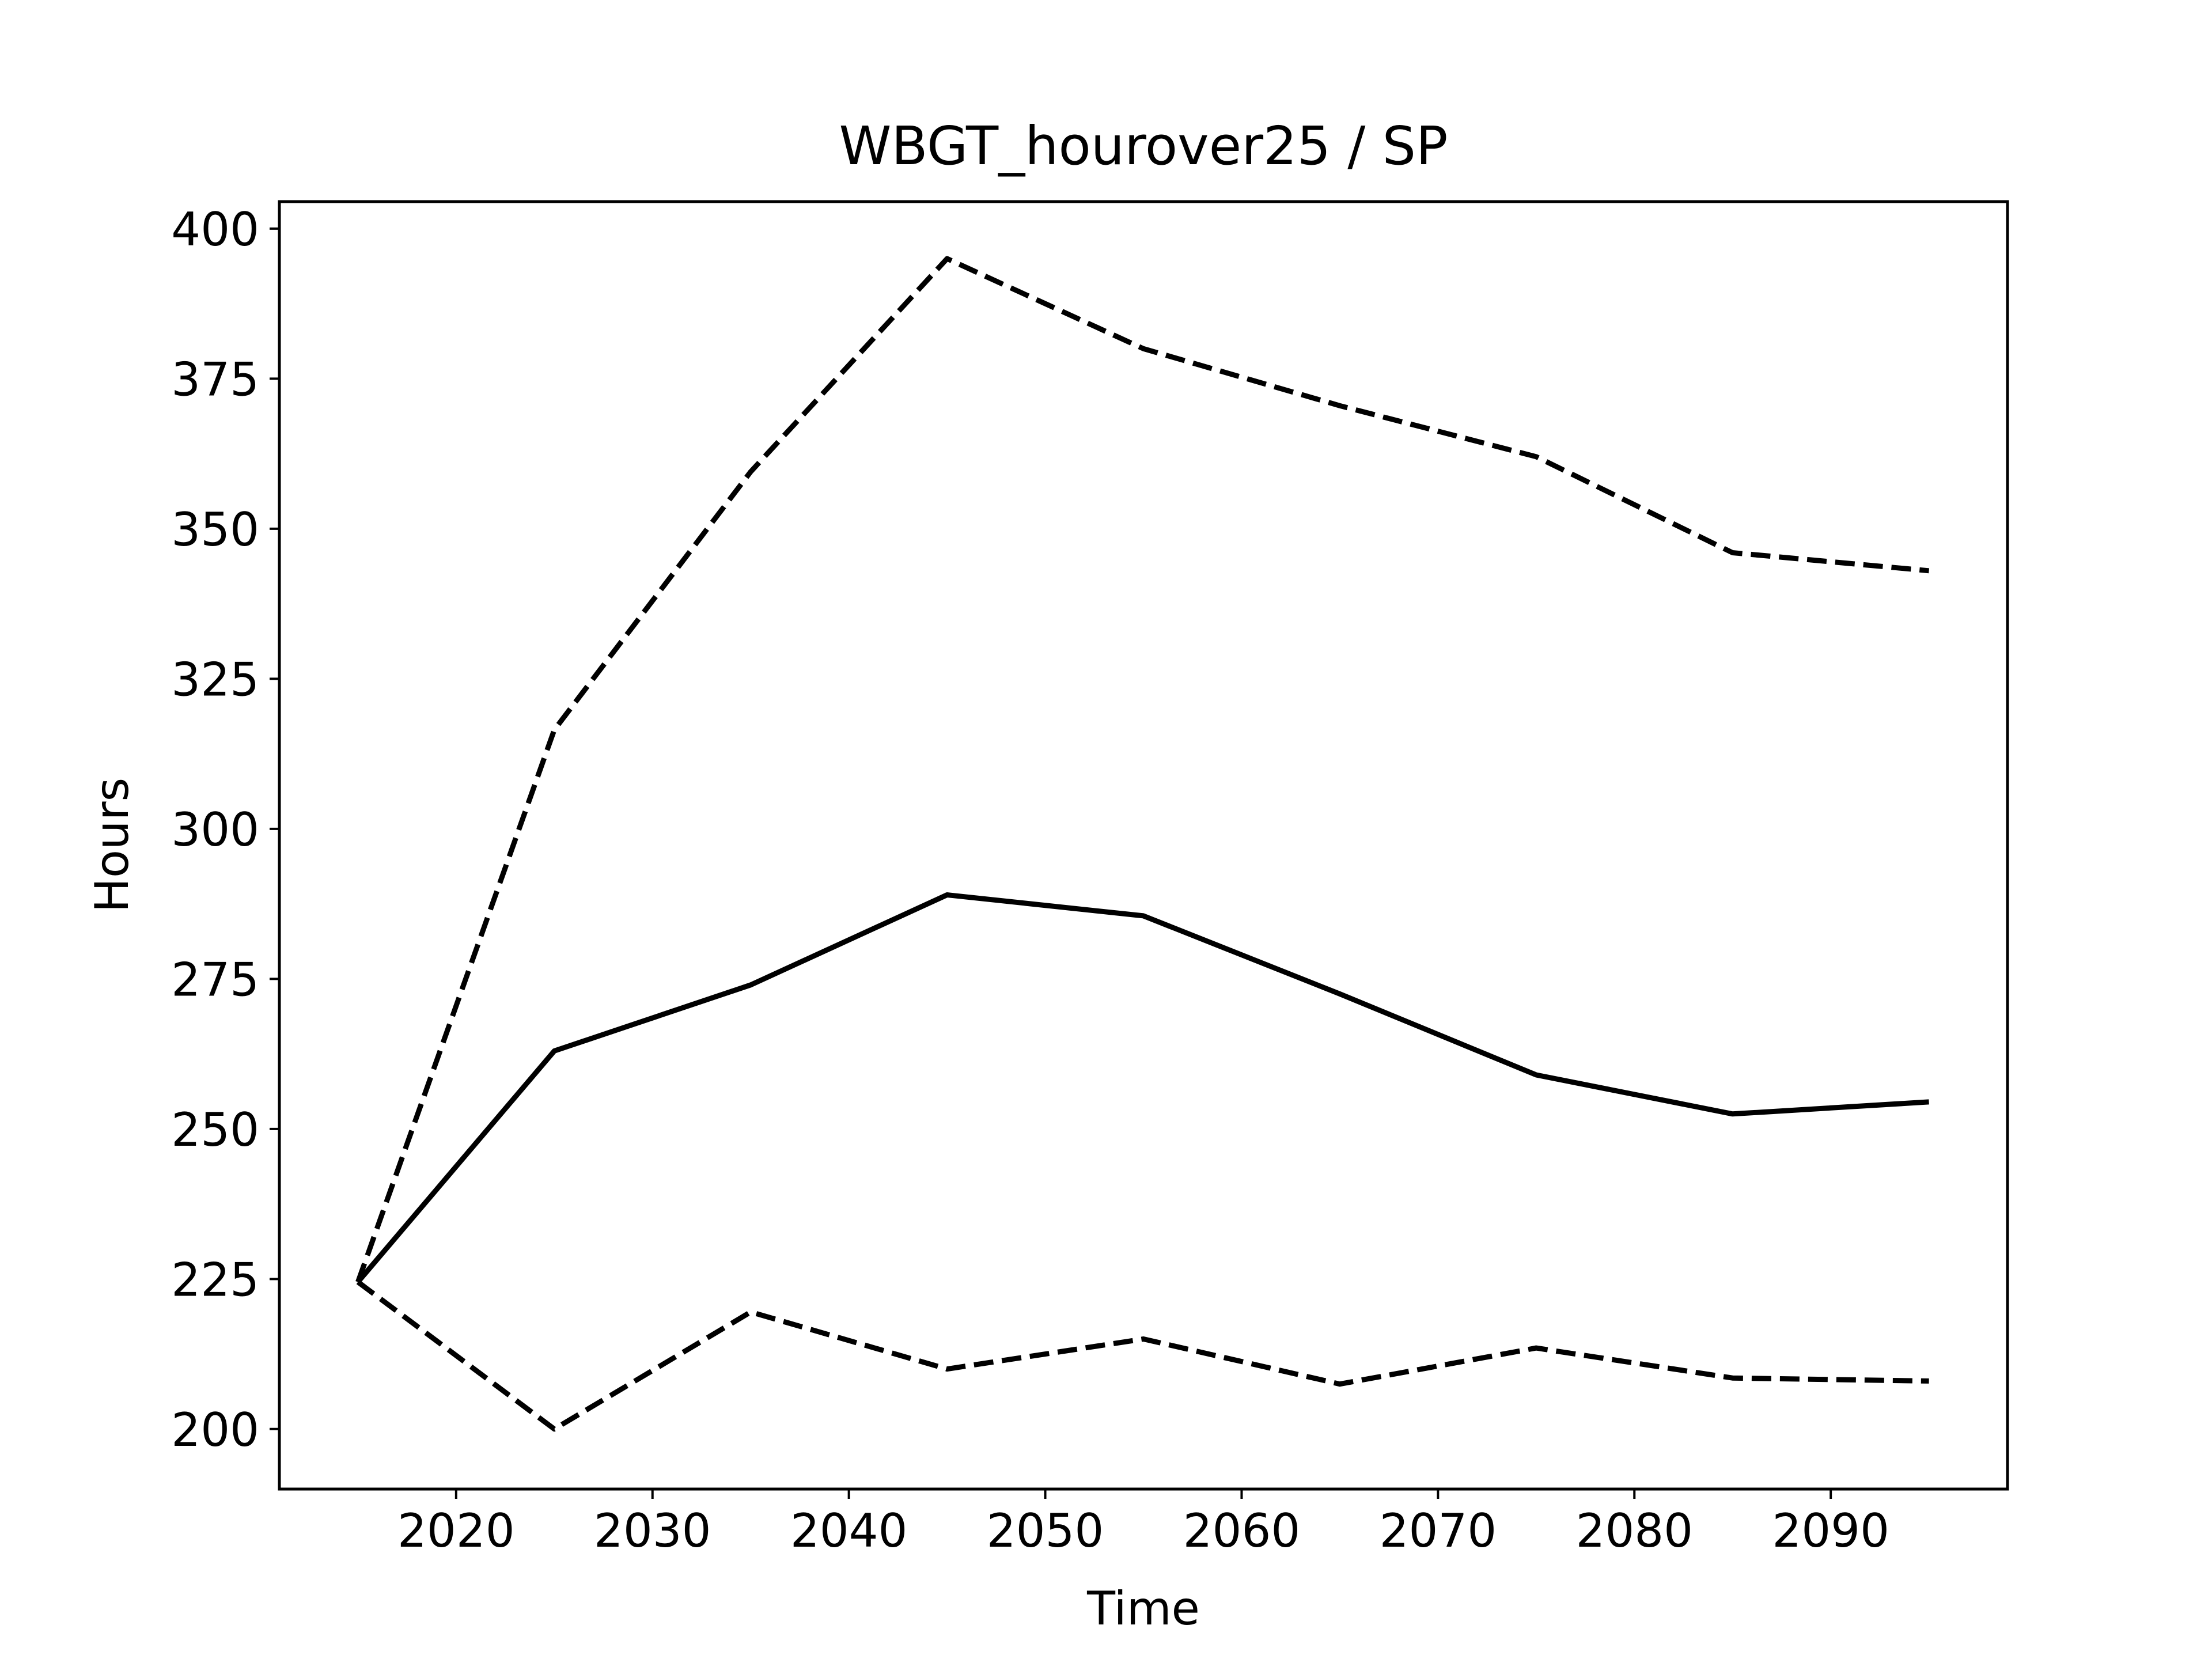 Image resolution: width=2212 pixels, height=1659 pixels. Describe the element at coordinates (652, 1531) in the screenshot. I see `x-tick-label: 2030` at that location.